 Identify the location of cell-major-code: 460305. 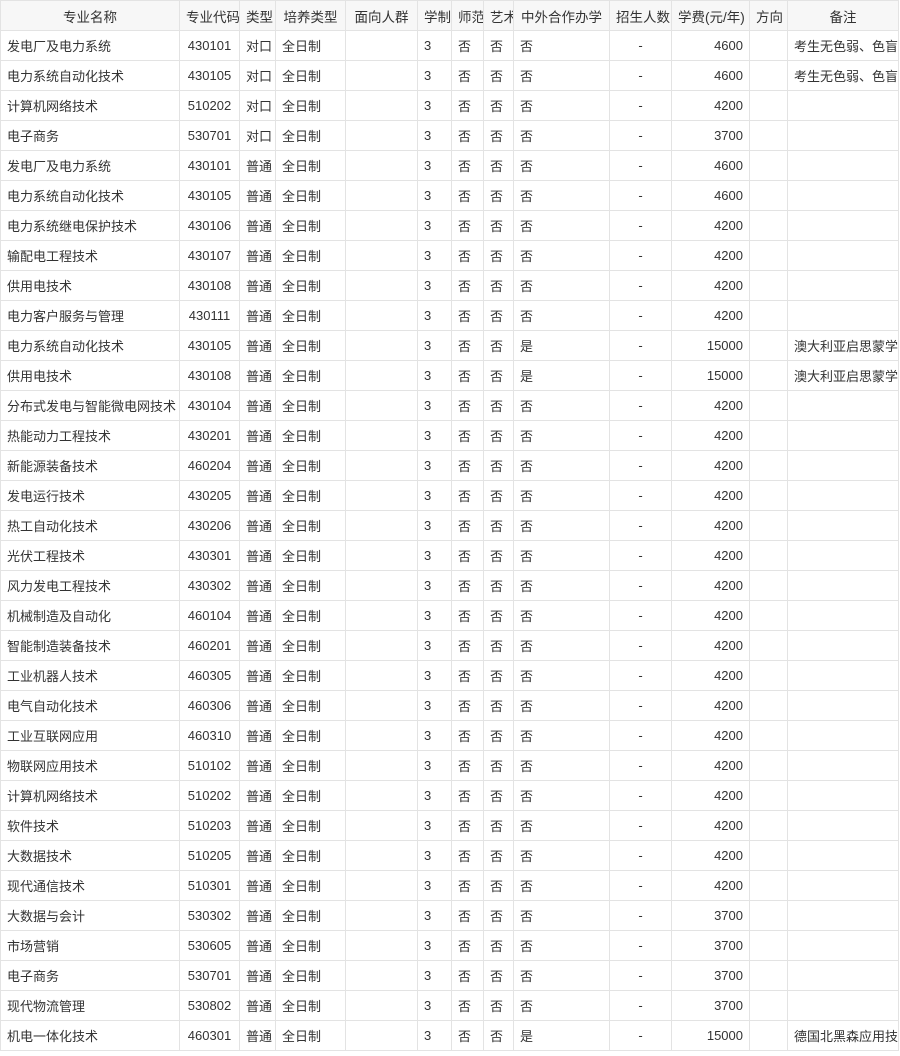
(209, 675).